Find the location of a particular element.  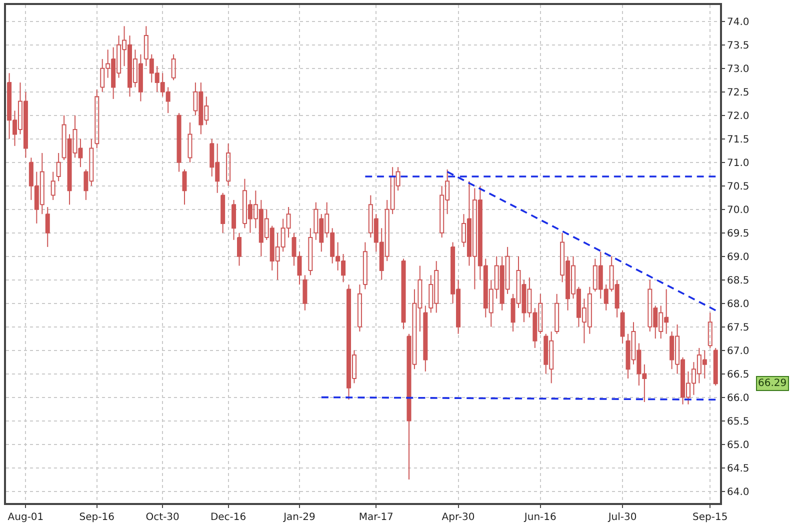

y-tick-label: 72.5 is located at coordinates (738, 92).